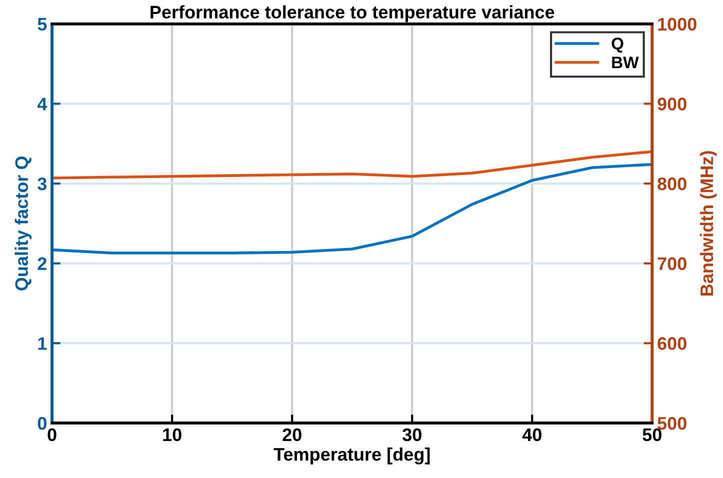 The height and width of the screenshot is (478, 723). Describe the element at coordinates (672, 183) in the screenshot. I see `y2-tick-label: 800` at that location.